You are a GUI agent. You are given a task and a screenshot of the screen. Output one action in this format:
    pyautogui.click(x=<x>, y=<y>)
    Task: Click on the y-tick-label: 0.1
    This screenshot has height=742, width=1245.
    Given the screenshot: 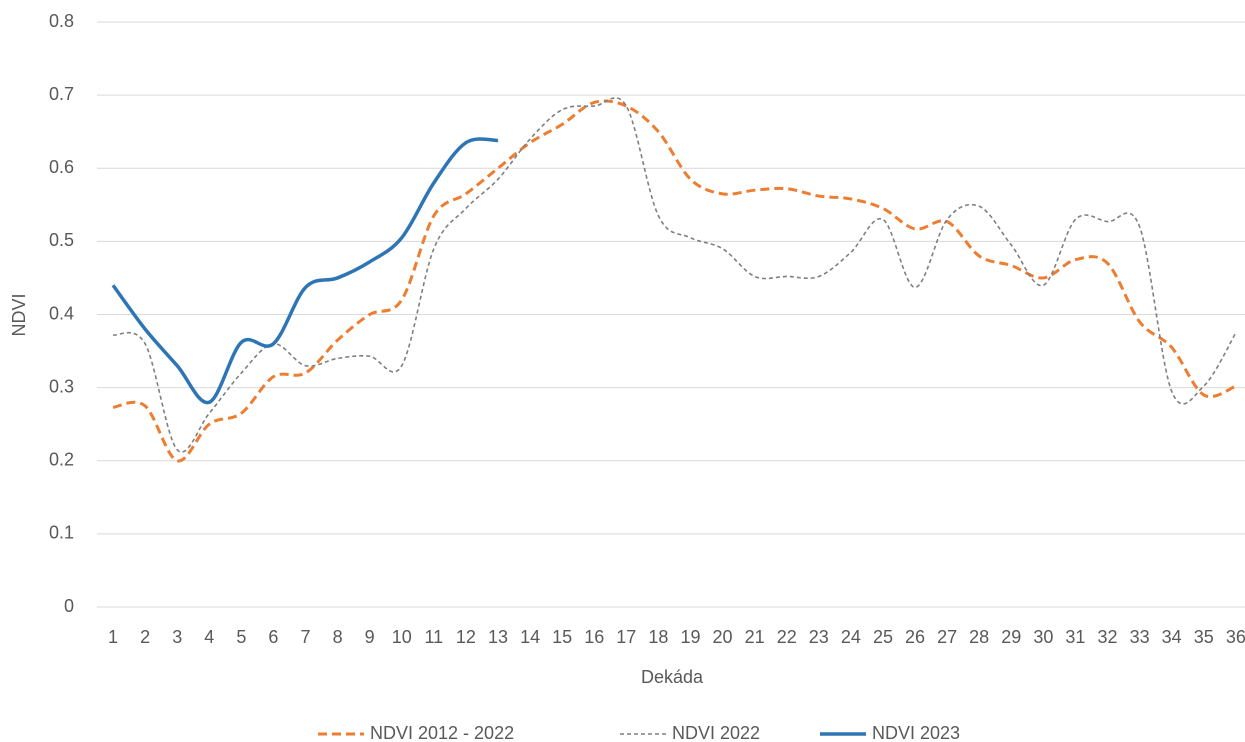 What is the action you would take?
    pyautogui.click(x=61, y=533)
    